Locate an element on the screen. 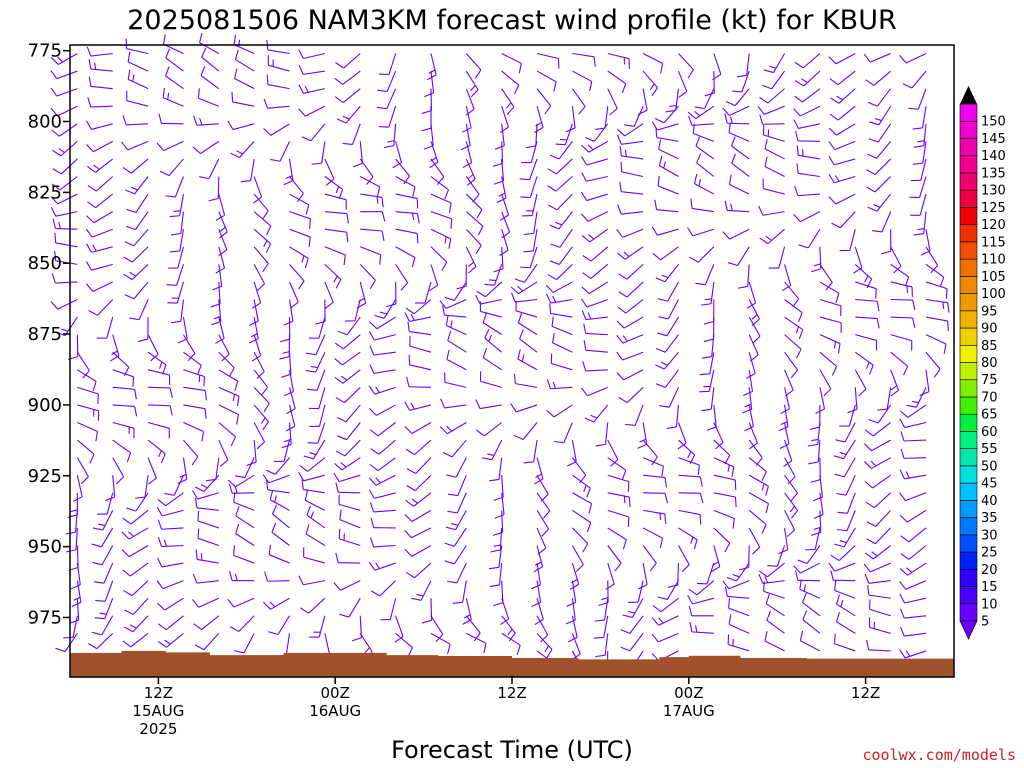 The height and width of the screenshot is (768, 1024). colorbar-tick-label: 15 is located at coordinates (989, 587).